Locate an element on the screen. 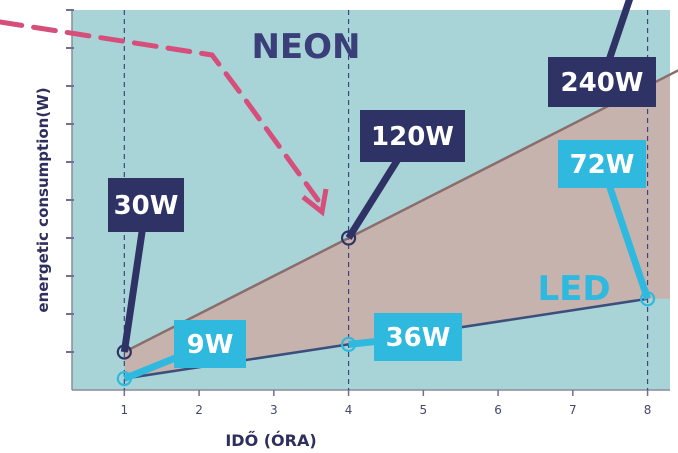  callout-36w: 36W is located at coordinates (401, 337).